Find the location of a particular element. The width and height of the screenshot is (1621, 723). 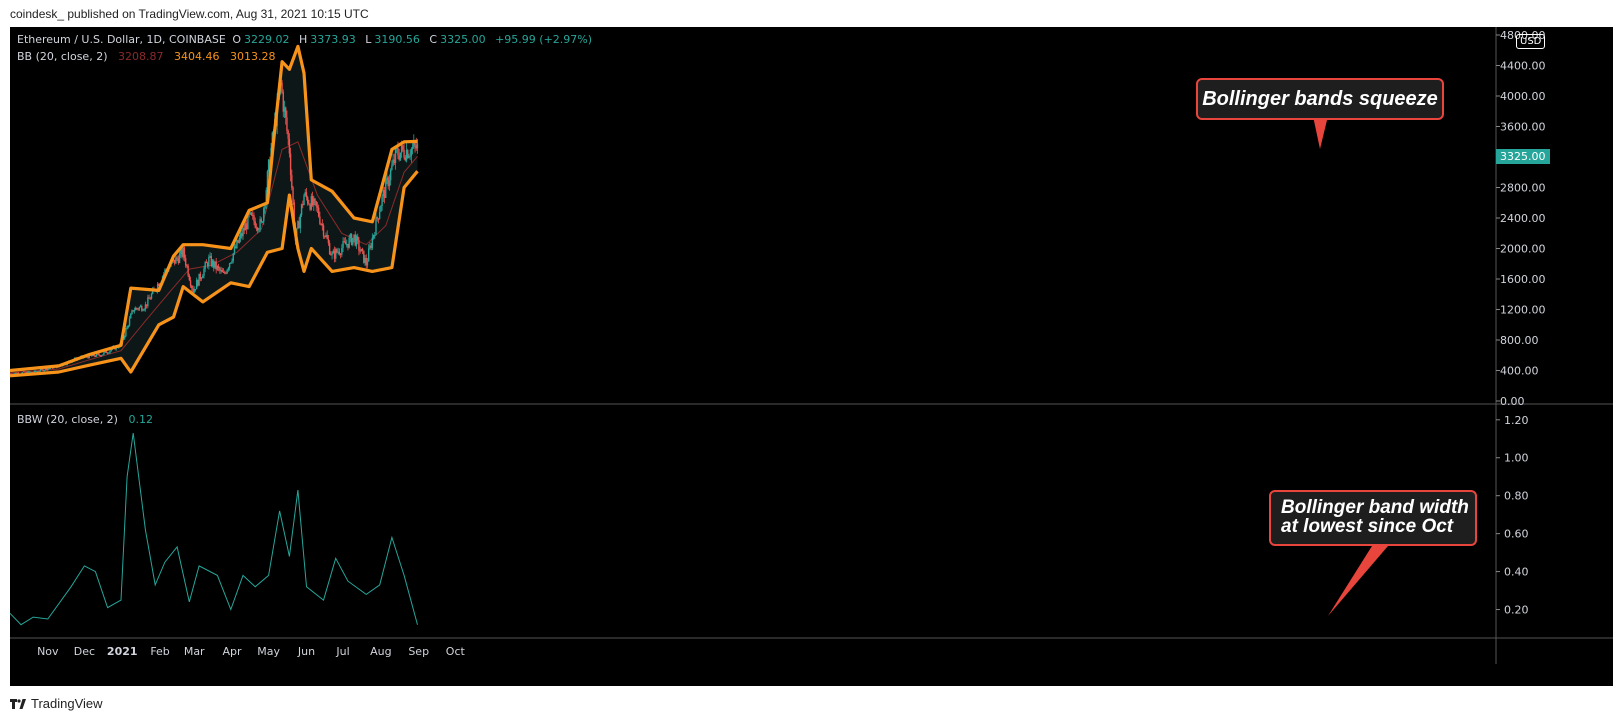

bandwidth-callout-pointer is located at coordinates (1358, 581).